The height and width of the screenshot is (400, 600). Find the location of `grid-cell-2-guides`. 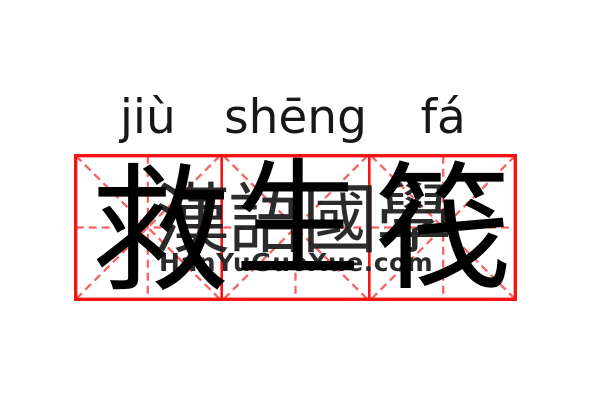

grid-cell-2-guides is located at coordinates (295, 227).